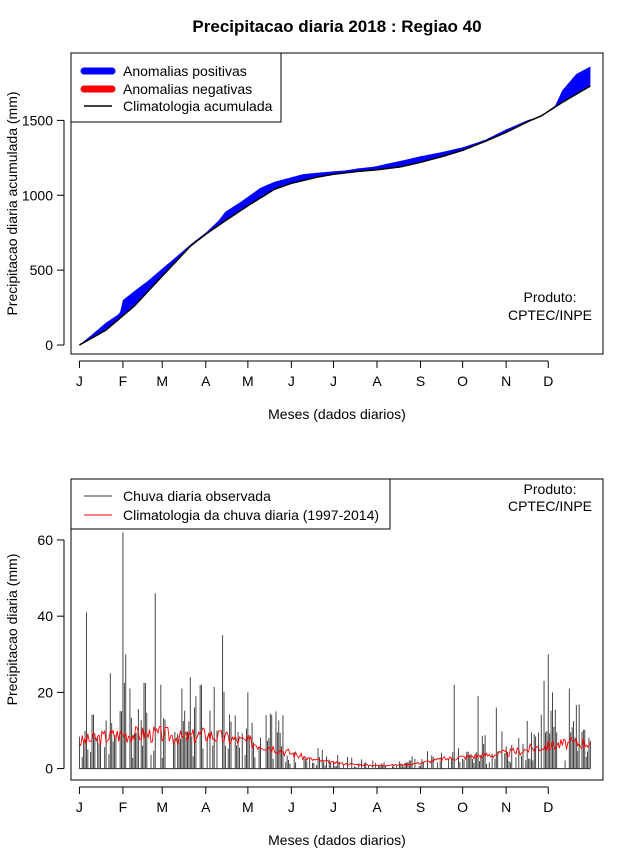 The width and height of the screenshot is (640, 850). I want to click on y-tick-label: 20, so click(45, 692).